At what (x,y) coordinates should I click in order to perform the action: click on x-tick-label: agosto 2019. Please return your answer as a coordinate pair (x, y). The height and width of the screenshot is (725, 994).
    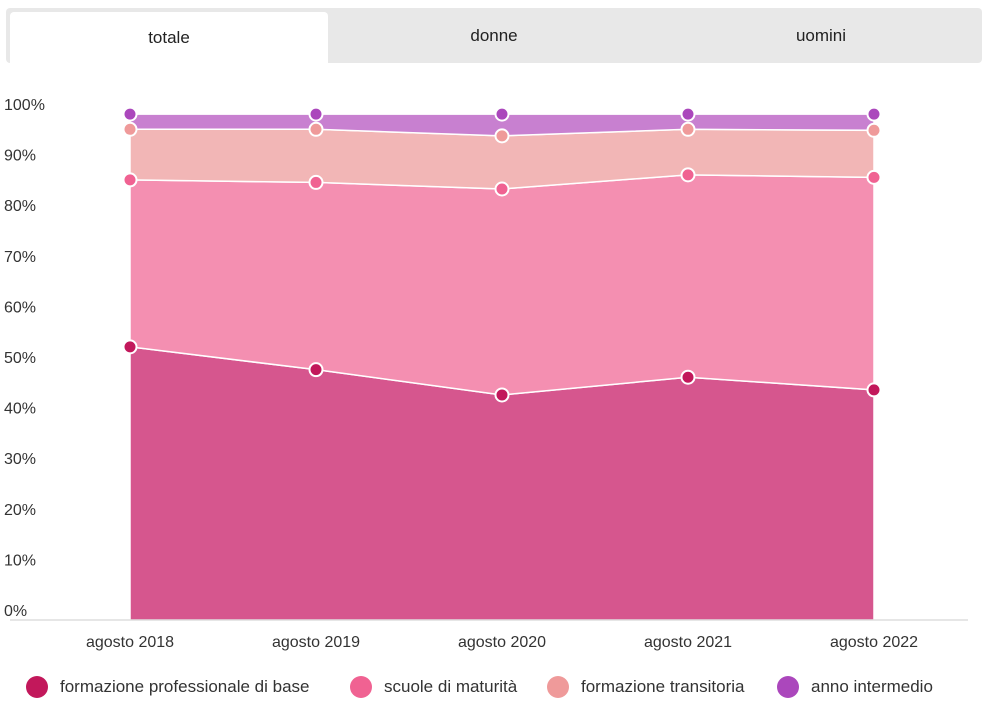
    Looking at the image, I should click on (316, 642).